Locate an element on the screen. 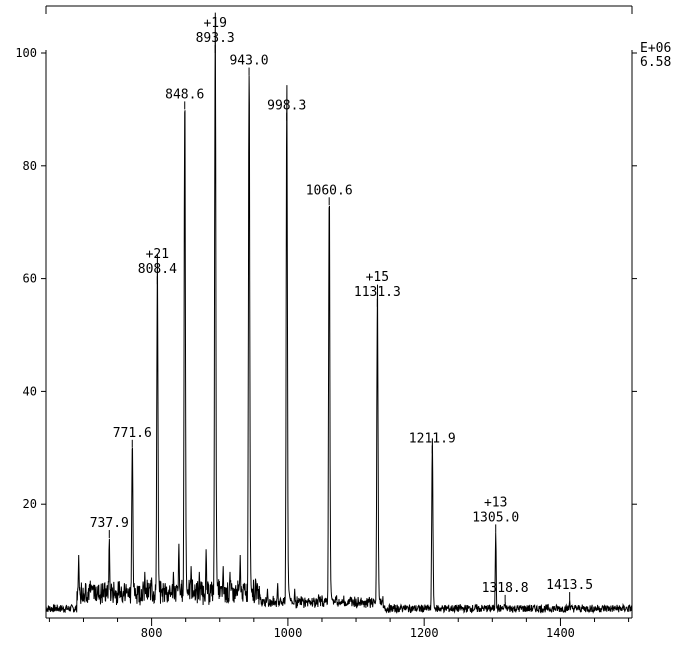 The image size is (689, 646). y-tick-label: 40 is located at coordinates (30, 391).